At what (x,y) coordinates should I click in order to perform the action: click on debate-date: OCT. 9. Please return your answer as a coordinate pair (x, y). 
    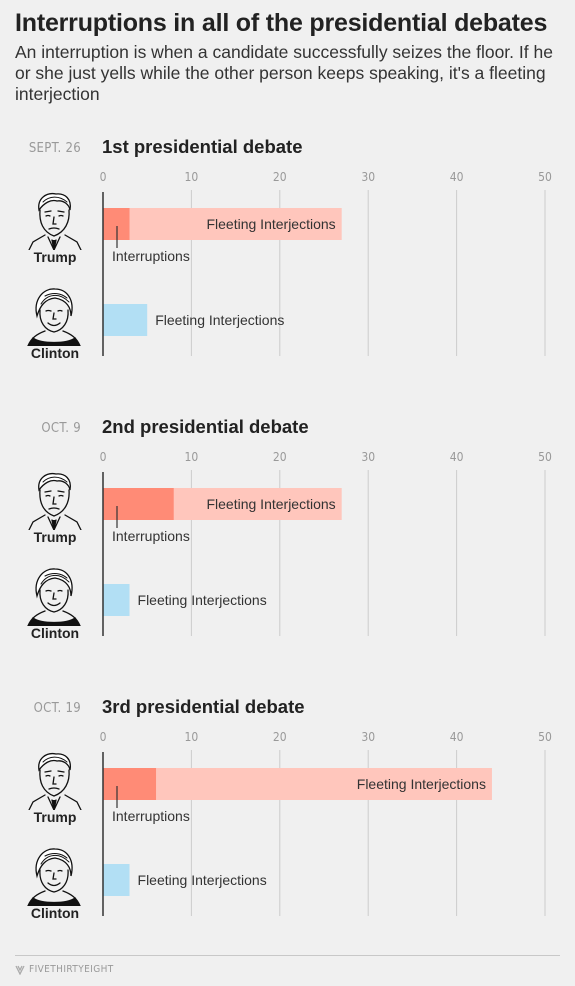
    Looking at the image, I should click on (61, 428).